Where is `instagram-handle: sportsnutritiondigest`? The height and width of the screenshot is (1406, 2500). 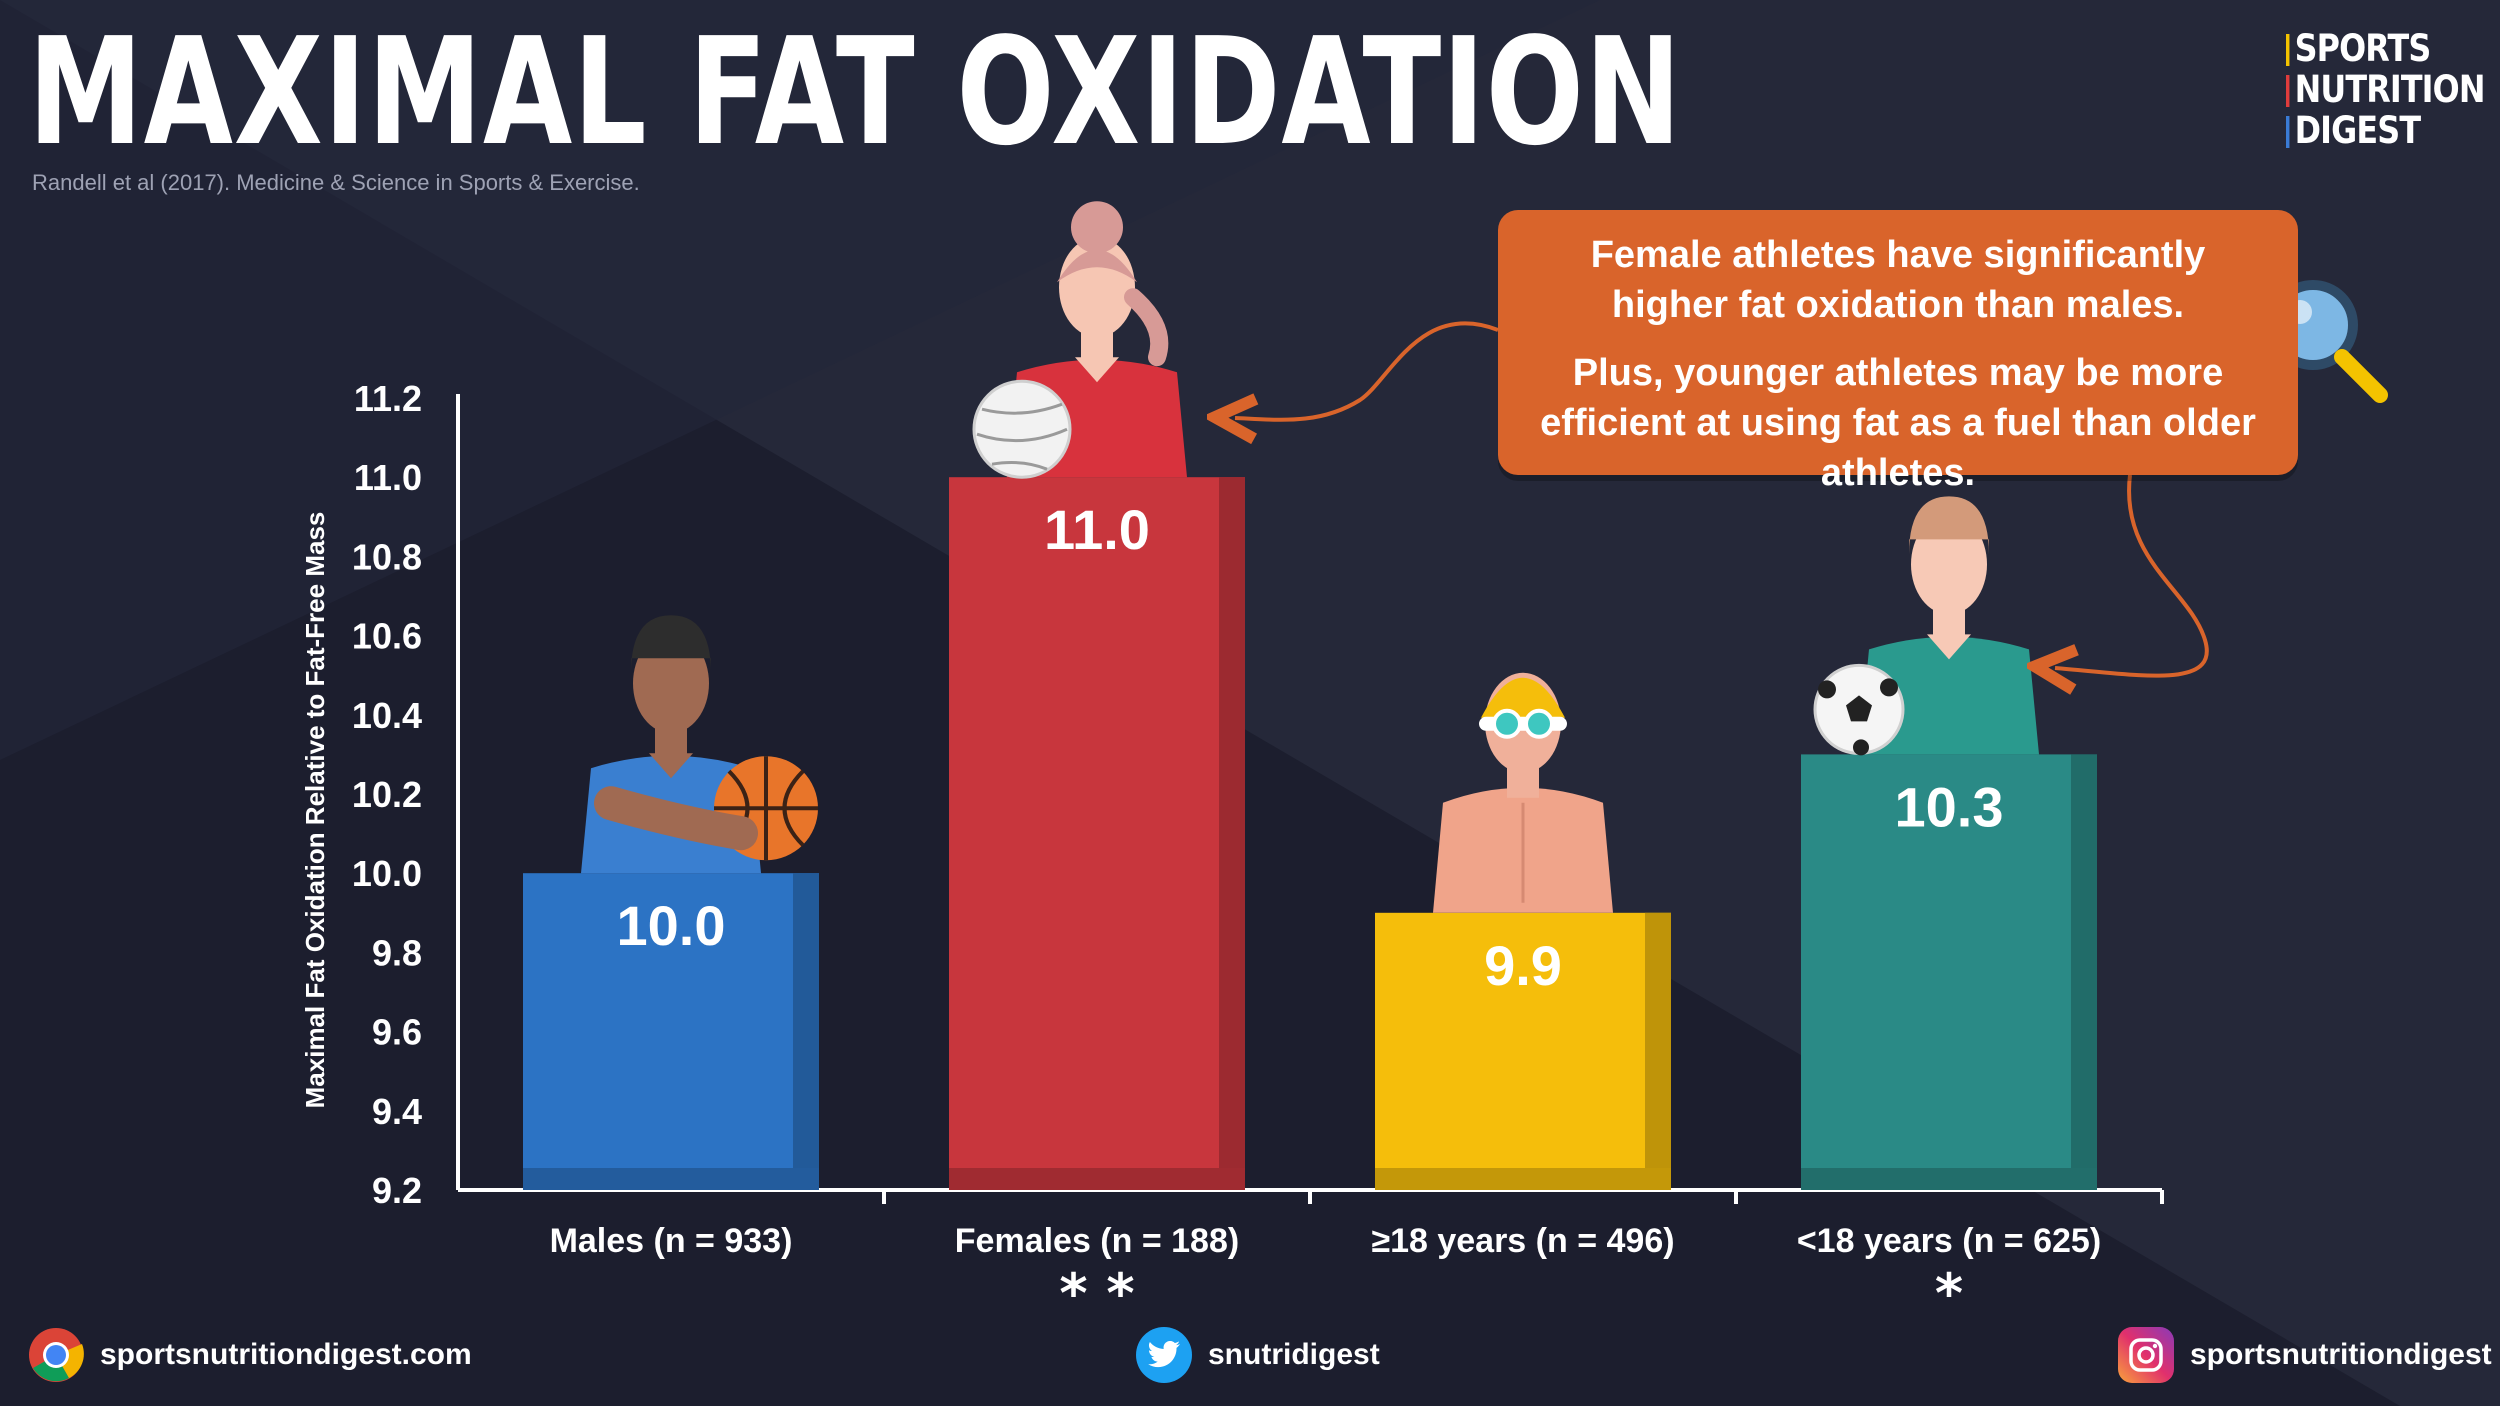
instagram-handle: sportsnutritiondigest is located at coordinates (2341, 1354).